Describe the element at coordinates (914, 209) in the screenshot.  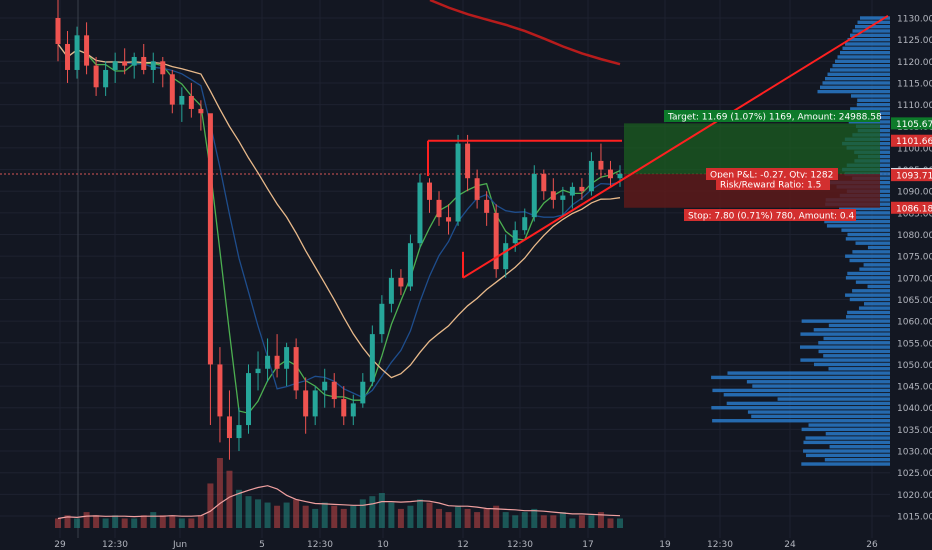
I see `badge-stop: 1086.18` at that location.